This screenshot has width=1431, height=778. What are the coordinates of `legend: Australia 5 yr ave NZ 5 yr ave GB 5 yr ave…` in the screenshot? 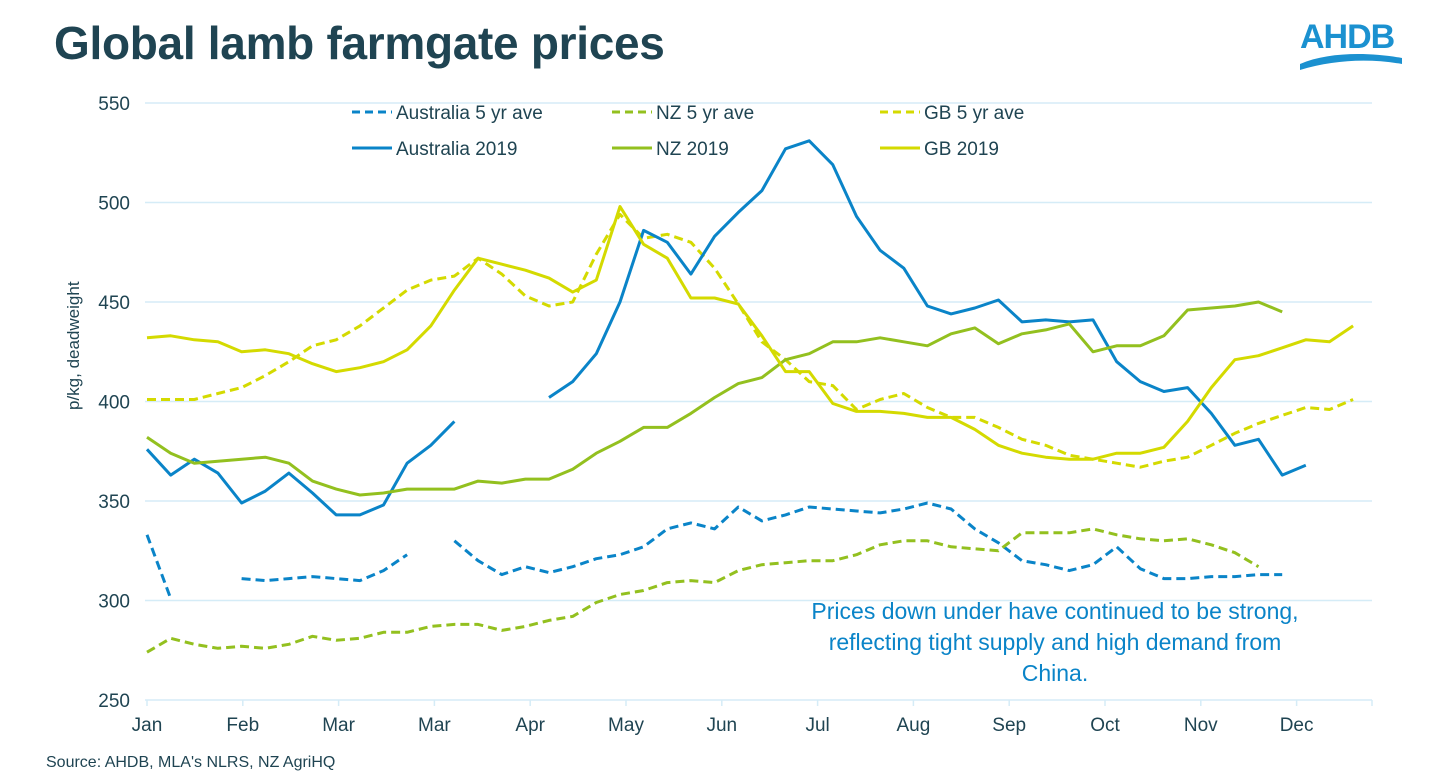 It's located at (688, 131).